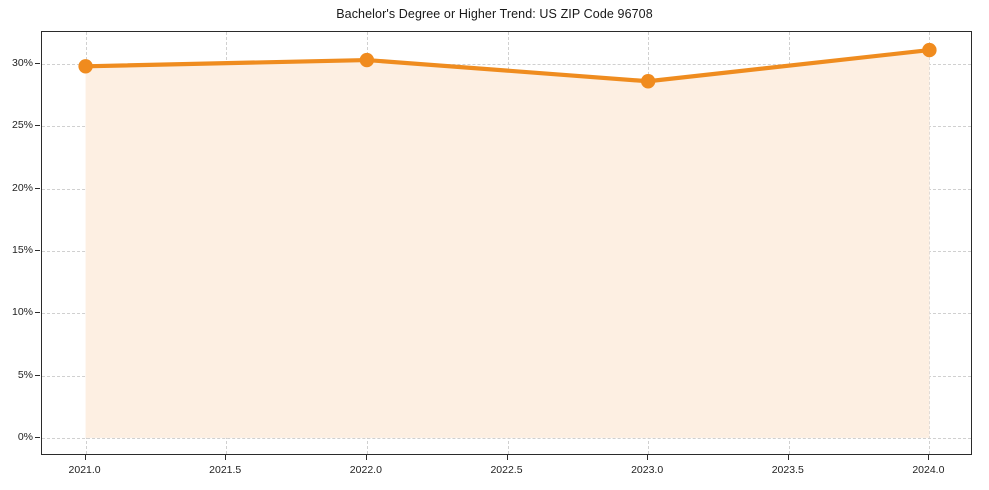 The height and width of the screenshot is (490, 989). I want to click on x-axis-tick-label: 2023.0, so click(647, 470).